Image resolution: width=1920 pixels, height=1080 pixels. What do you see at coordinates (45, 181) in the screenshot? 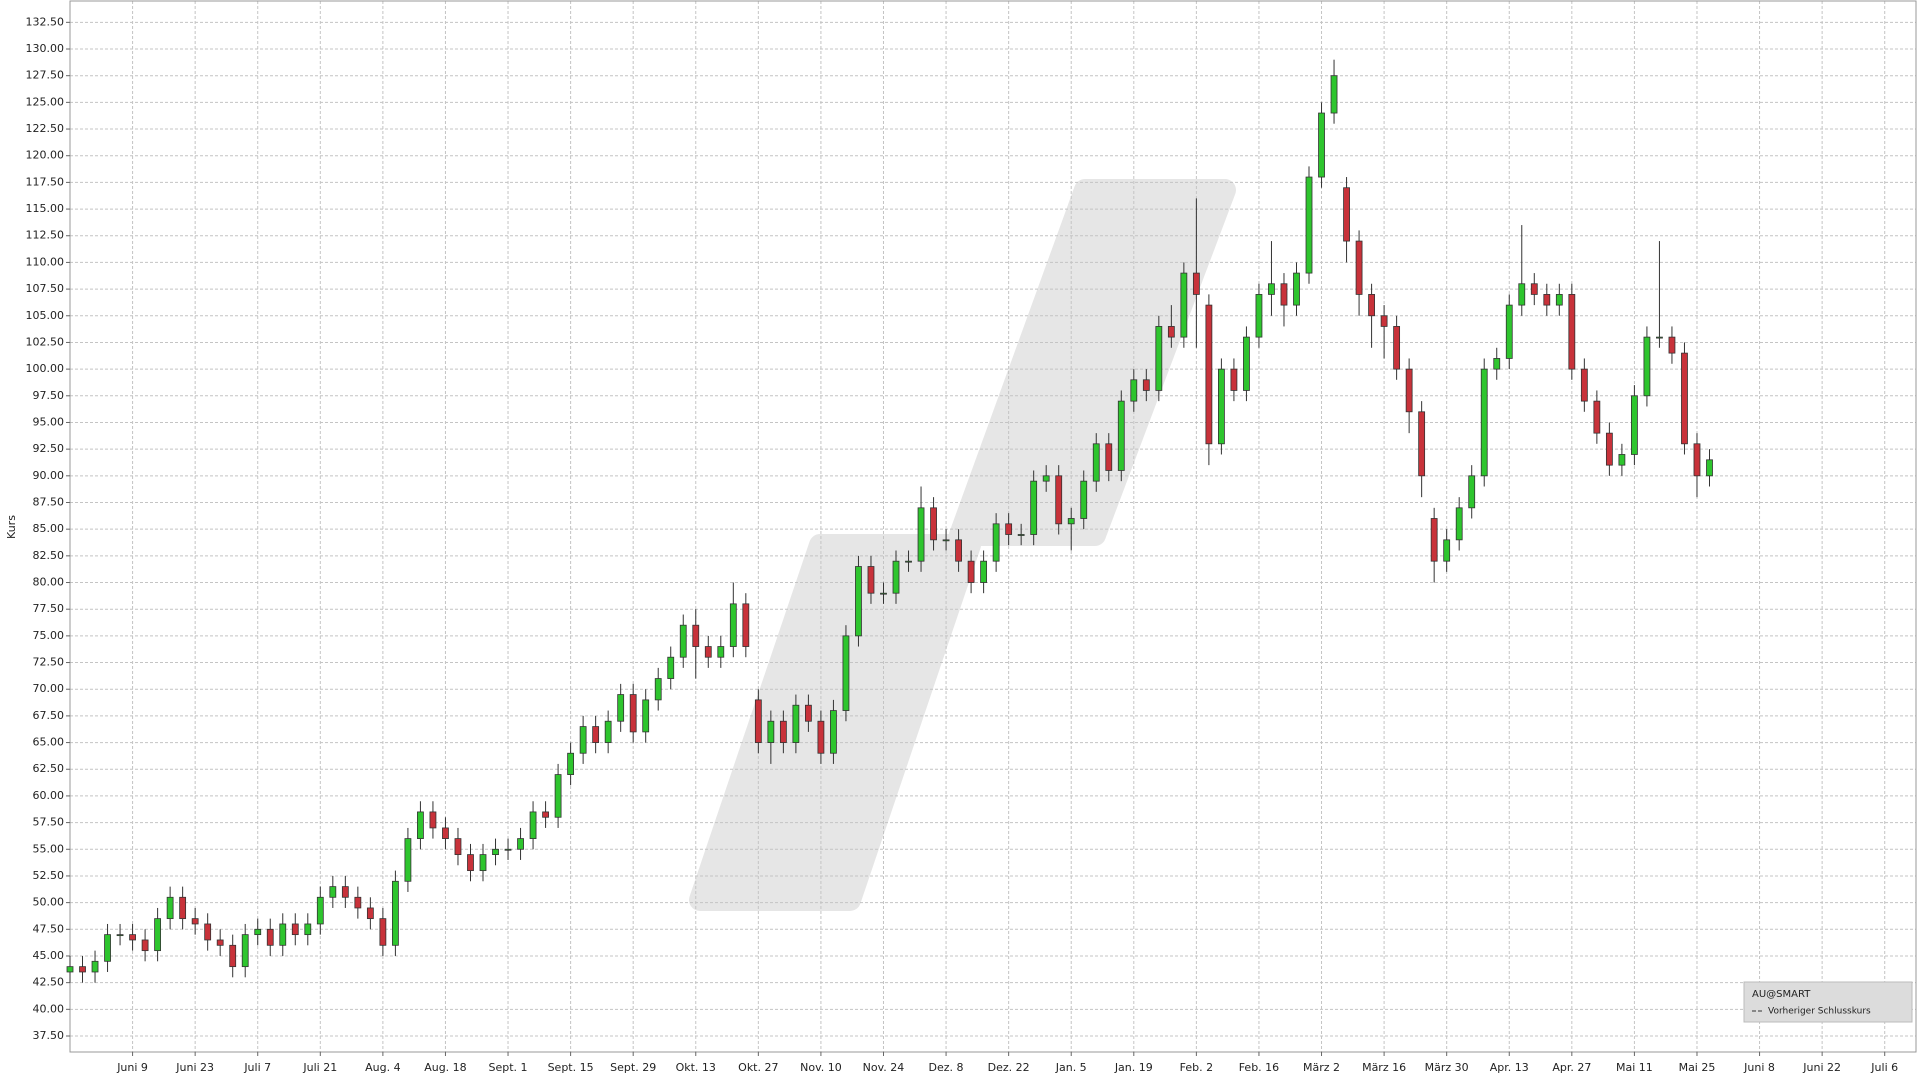
I see `y-tick-label: 117.50` at bounding box center [45, 181].